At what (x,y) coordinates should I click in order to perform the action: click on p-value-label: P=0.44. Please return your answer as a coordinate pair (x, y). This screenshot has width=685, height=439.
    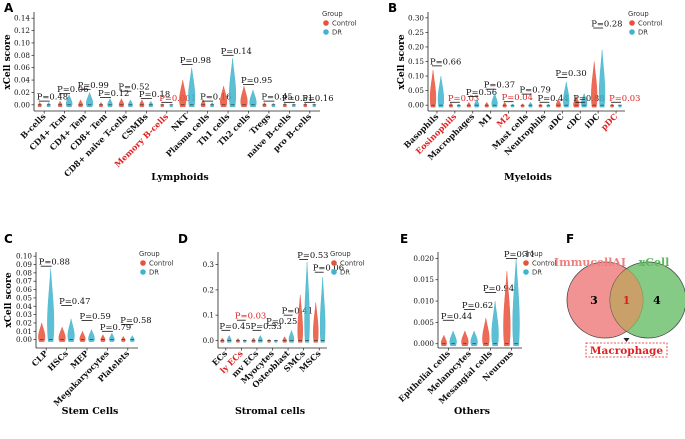
    Looking at the image, I should click on (456, 316).